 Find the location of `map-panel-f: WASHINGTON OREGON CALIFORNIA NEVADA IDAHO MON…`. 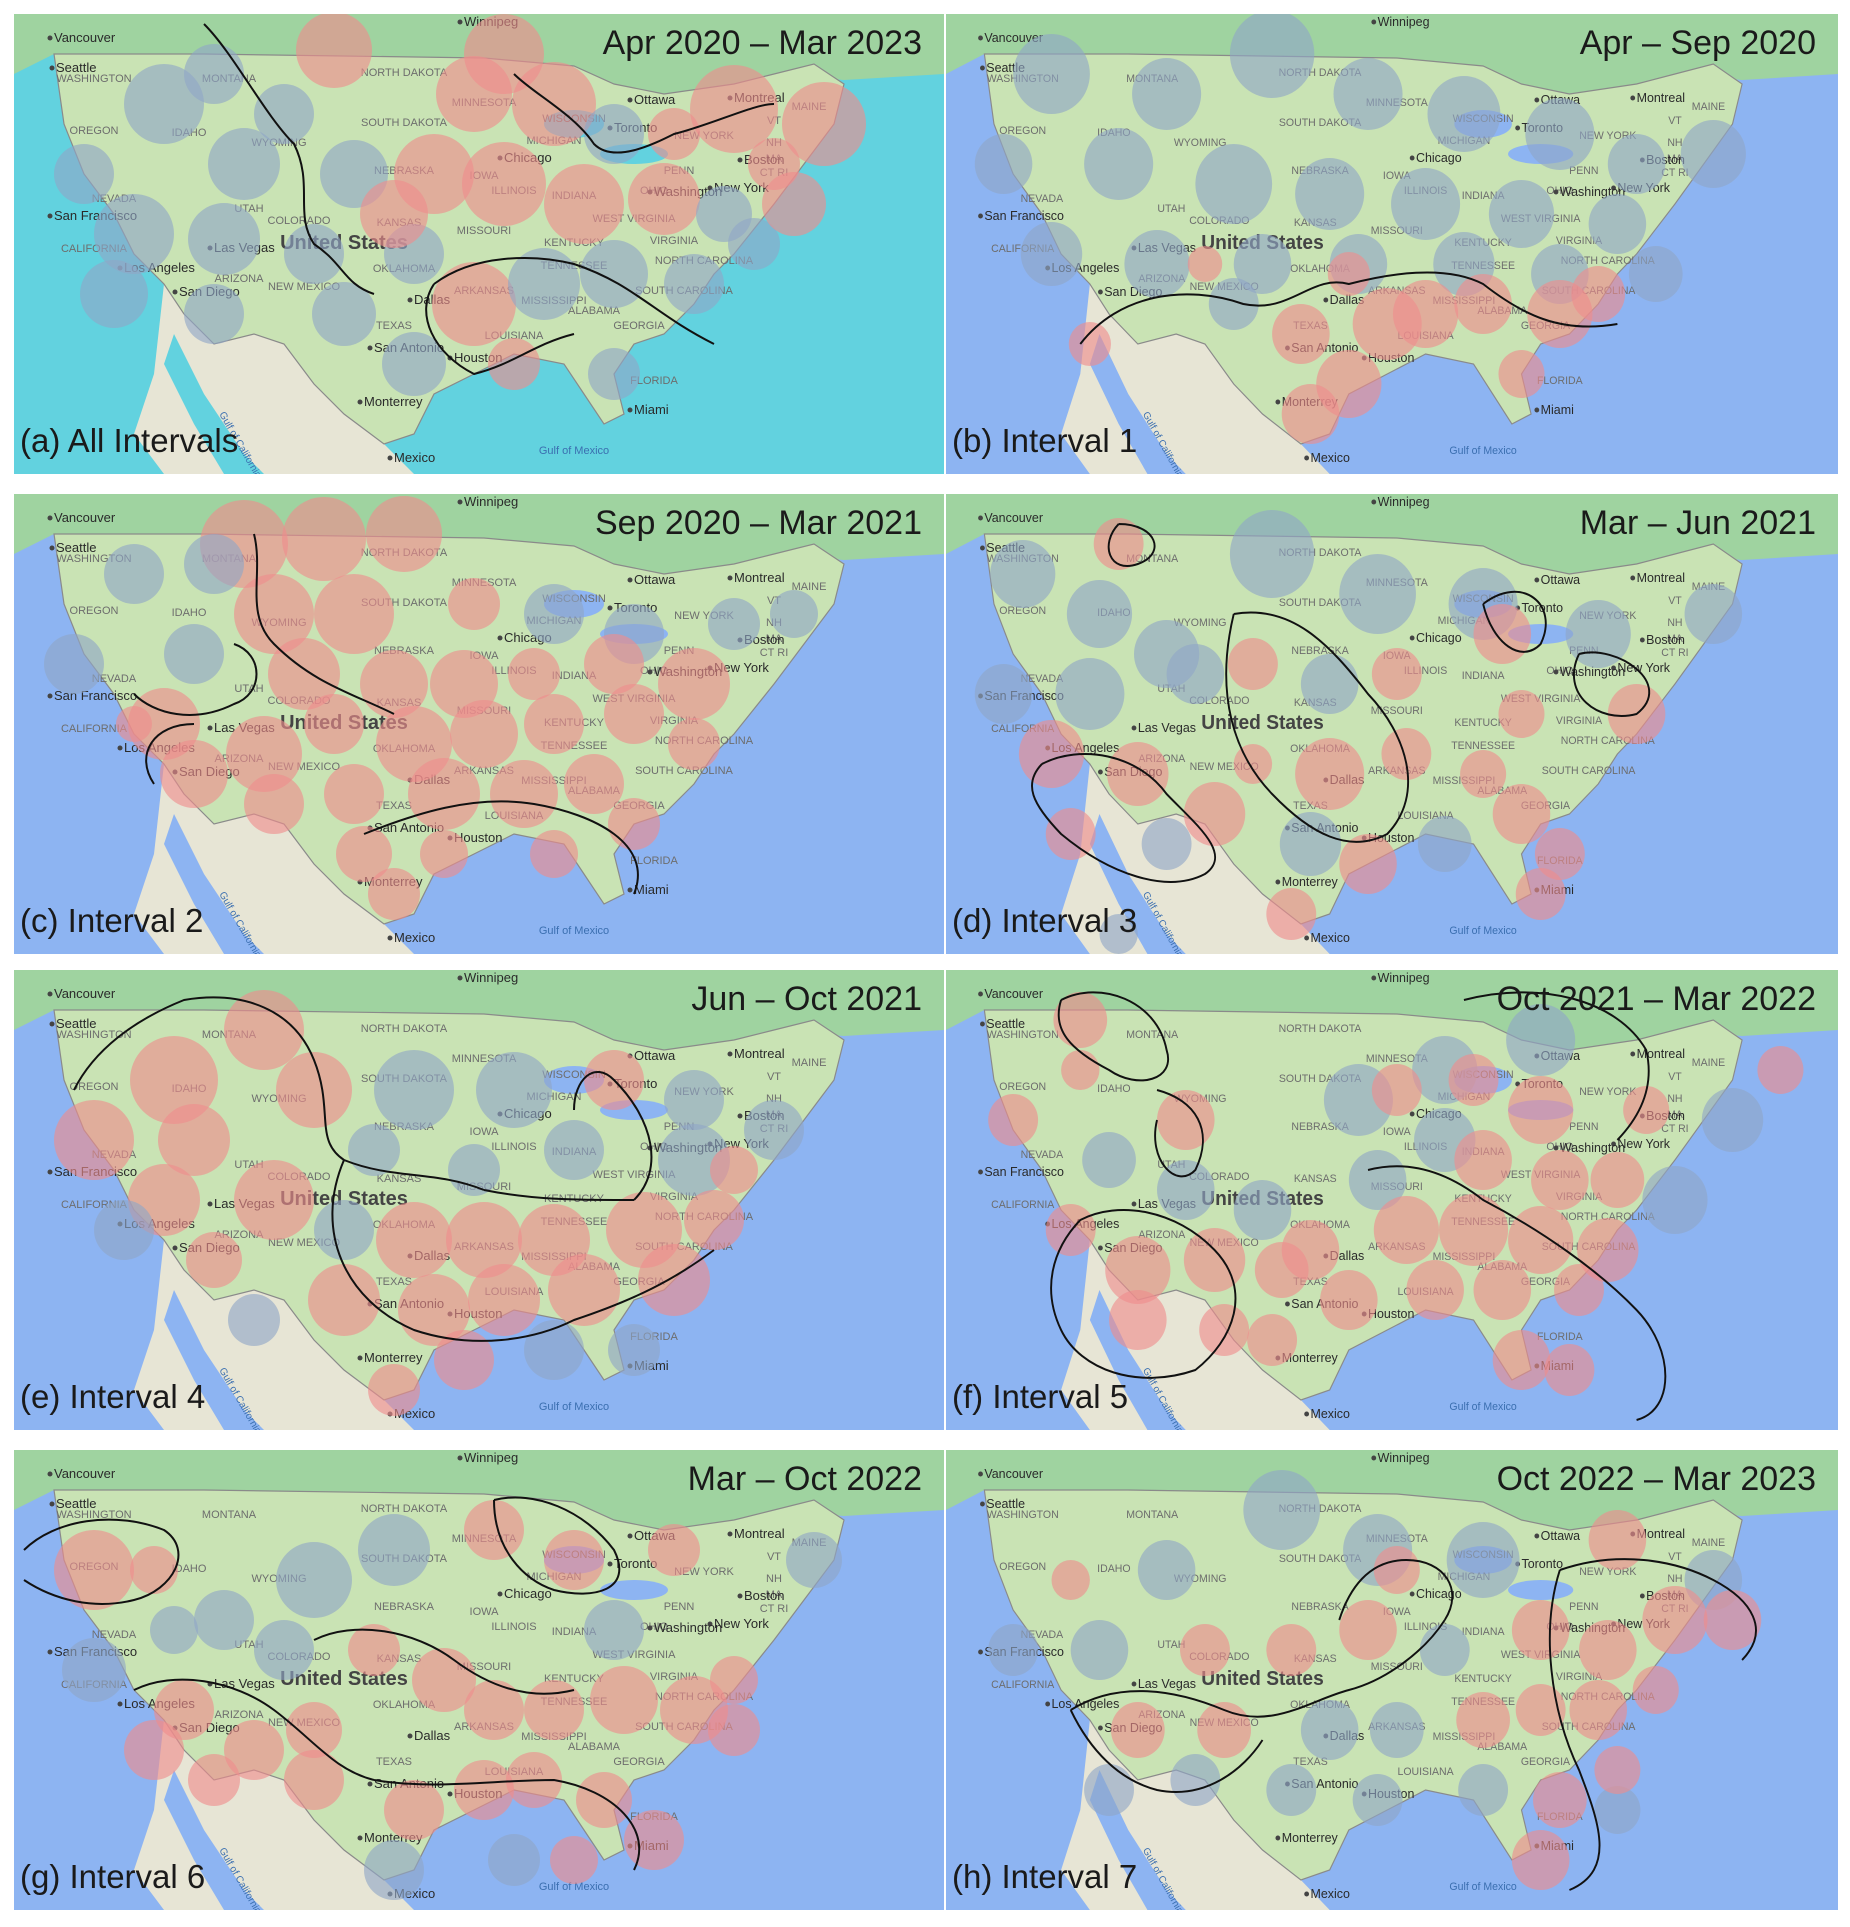

map-panel-f: WASHINGTON OREGON CALIFORNIA NEVADA IDAHO MON… is located at coordinates (1392, 1200).